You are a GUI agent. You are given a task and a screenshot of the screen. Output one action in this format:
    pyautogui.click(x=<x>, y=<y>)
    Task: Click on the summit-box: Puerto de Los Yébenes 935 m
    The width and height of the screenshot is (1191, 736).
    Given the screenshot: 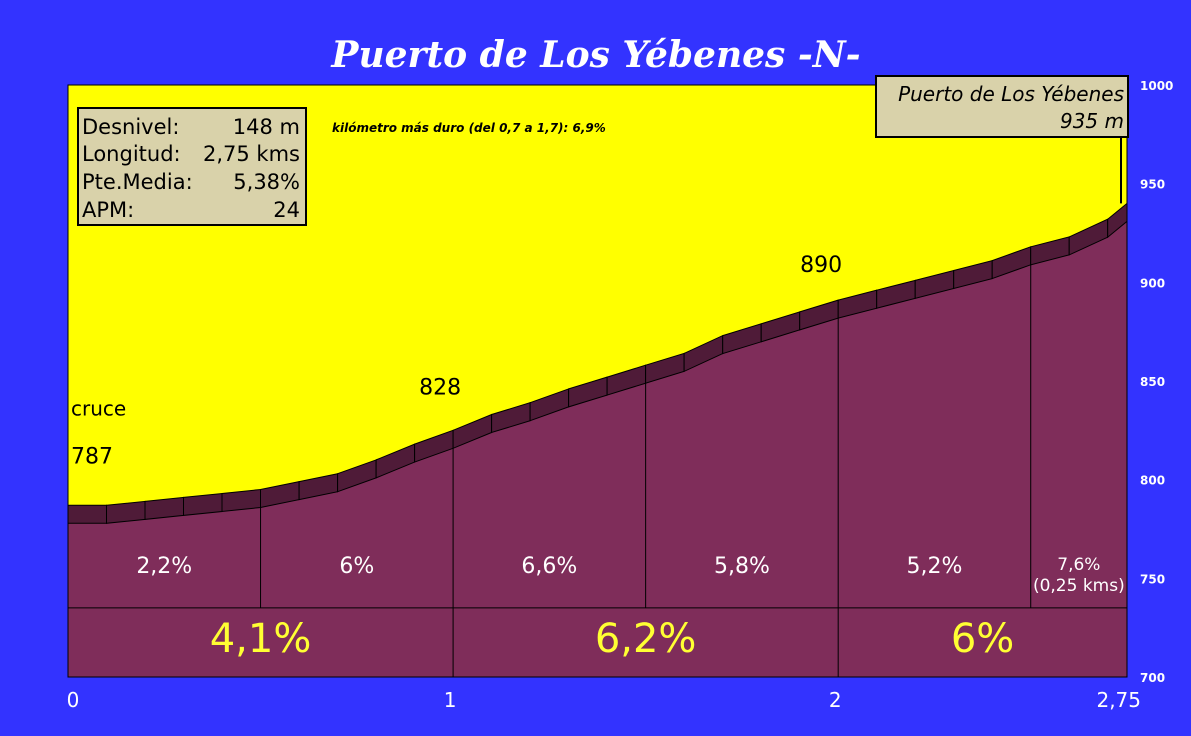 What is the action you would take?
    pyautogui.click(x=1002, y=106)
    